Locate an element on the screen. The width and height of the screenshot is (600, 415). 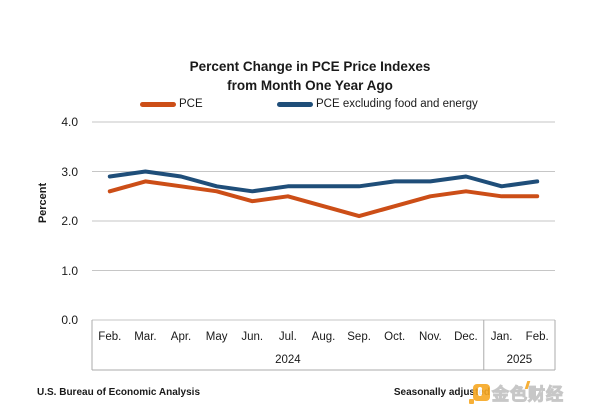
source-note: U.S. Bureau of Economic Analysis is located at coordinates (119, 392).